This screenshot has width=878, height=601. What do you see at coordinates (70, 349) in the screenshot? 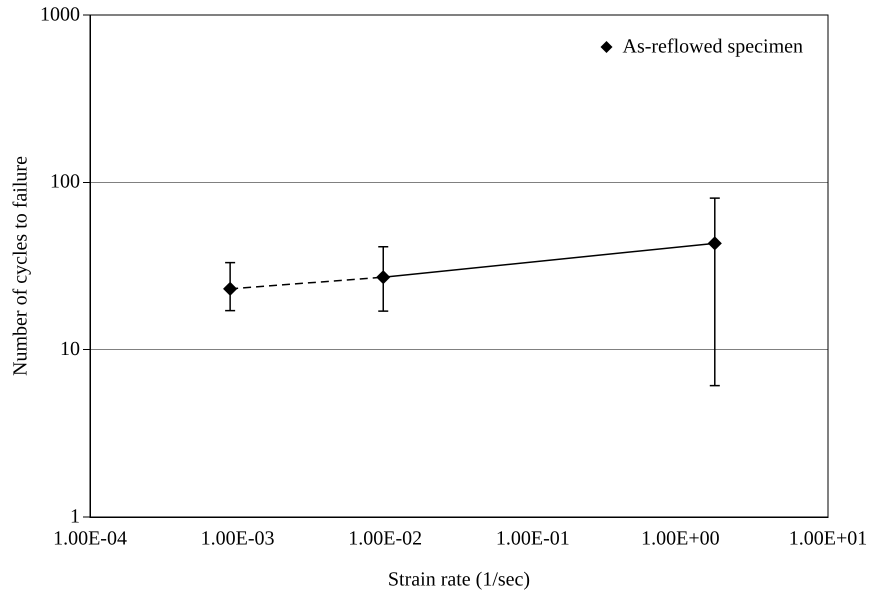
I see `y-tick-label: 10` at bounding box center [70, 349].